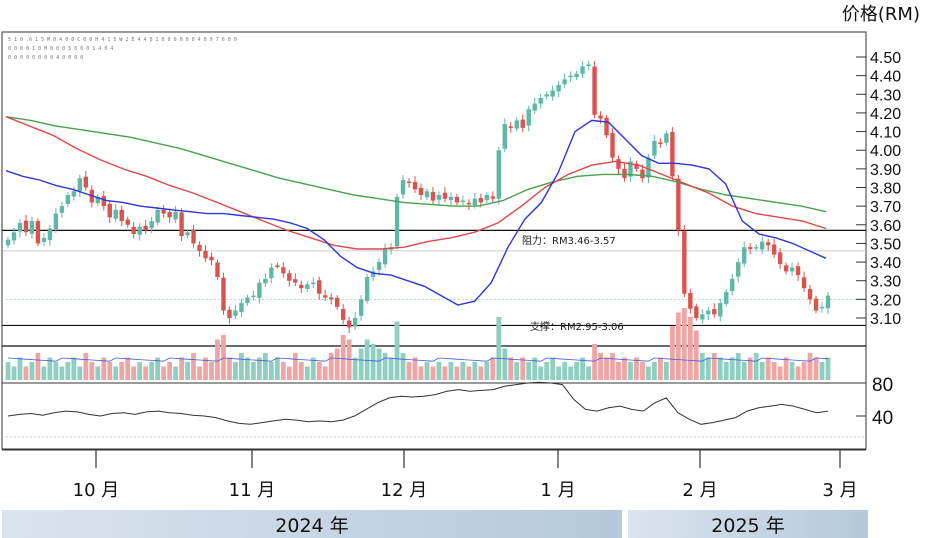 The width and height of the screenshot is (927, 538). Describe the element at coordinates (885, 282) in the screenshot. I see `price-tick-label: 3.30` at that location.